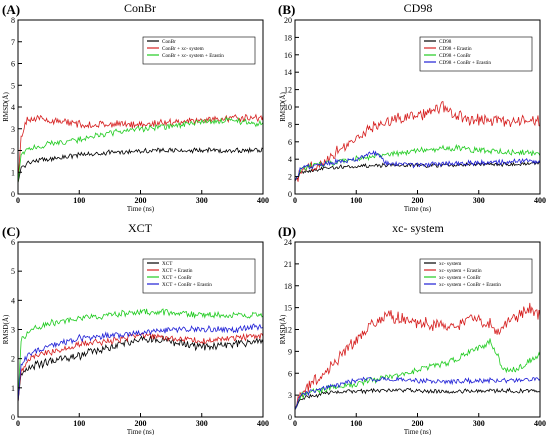  I want to click on chart-title: xc- system, so click(418, 228).